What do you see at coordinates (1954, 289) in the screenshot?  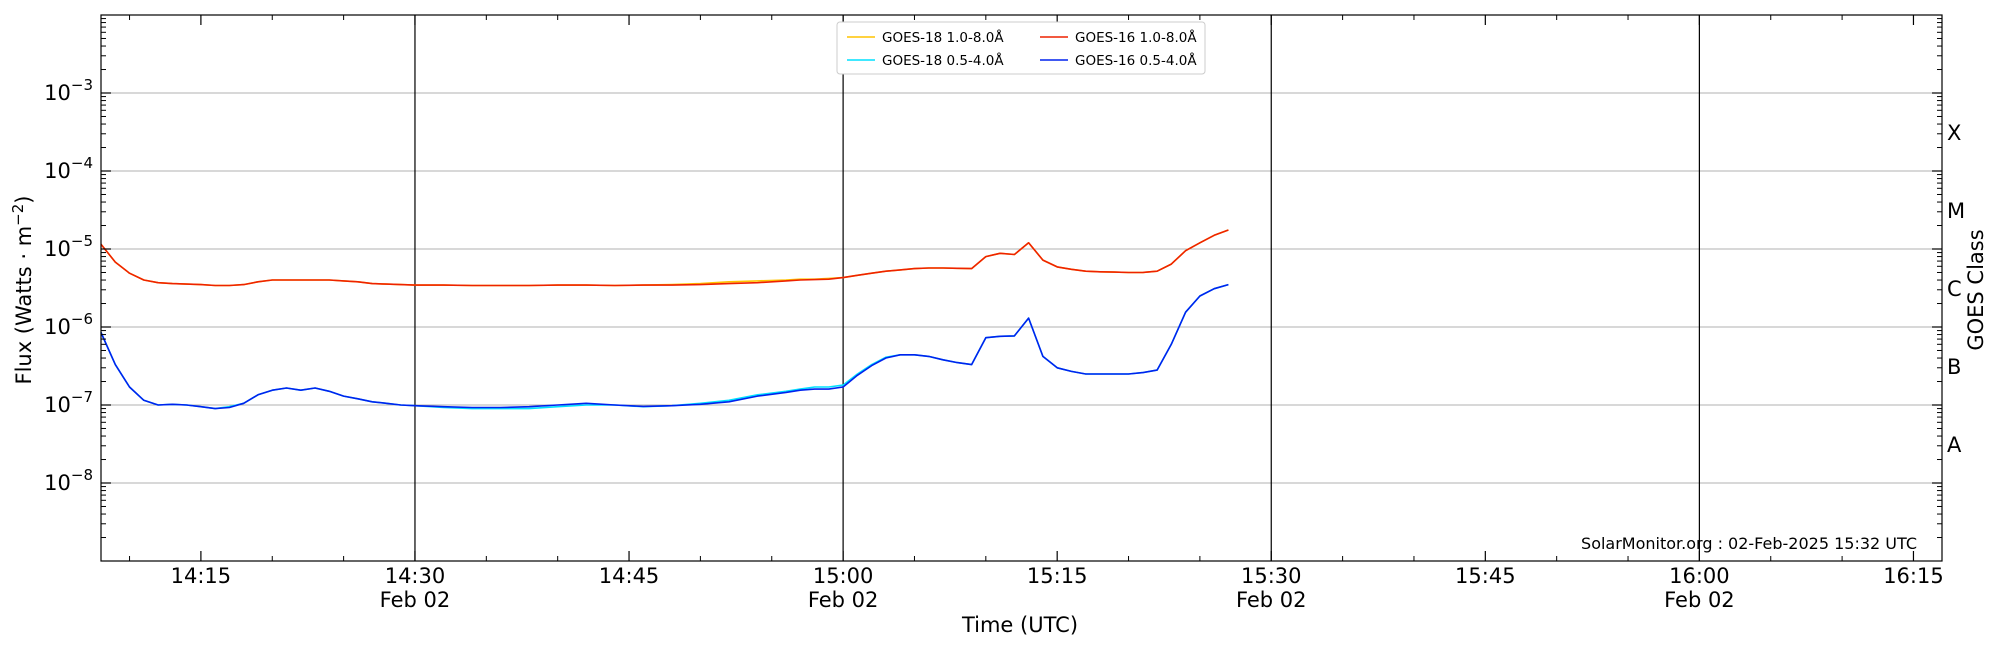 I see `goes-class-label: C` at bounding box center [1954, 289].